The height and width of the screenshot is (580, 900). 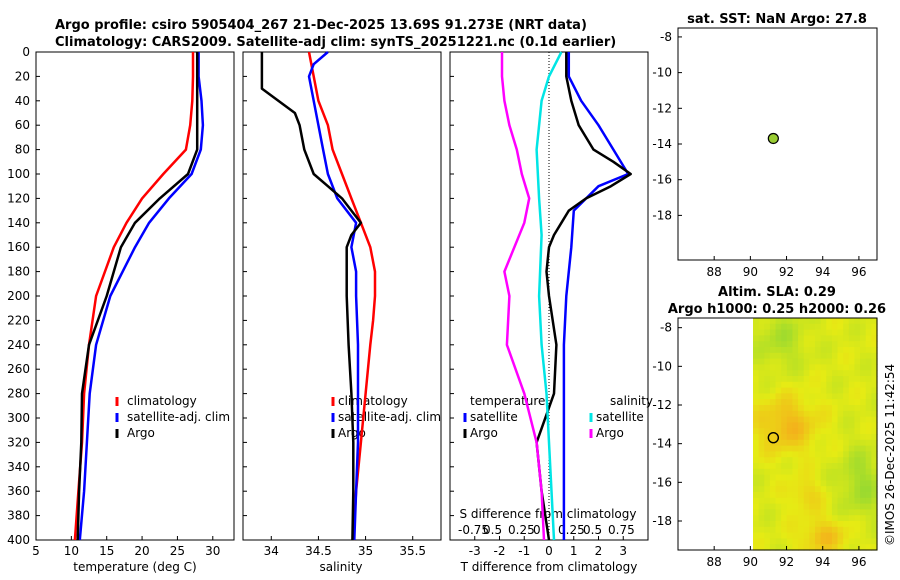 I want to click on ytick-label: 0, so click(x=26, y=52).